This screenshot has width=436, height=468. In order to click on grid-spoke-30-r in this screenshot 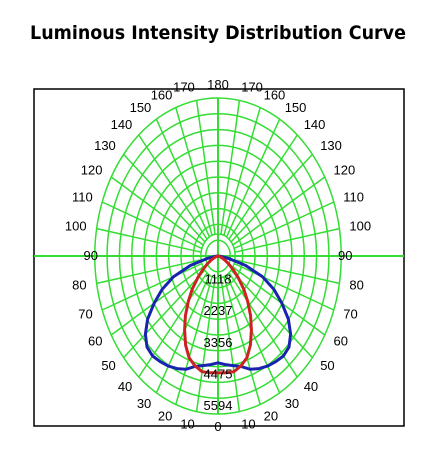, I will do `click(253, 334)`.